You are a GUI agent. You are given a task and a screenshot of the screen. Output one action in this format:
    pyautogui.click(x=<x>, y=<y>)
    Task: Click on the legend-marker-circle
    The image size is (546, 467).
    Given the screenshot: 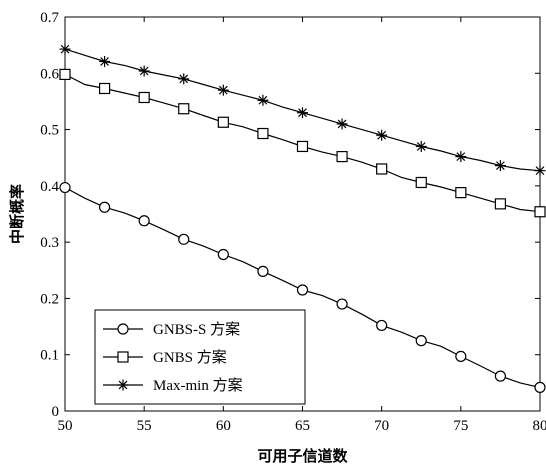 What is the action you would take?
    pyautogui.click(x=123, y=329)
    